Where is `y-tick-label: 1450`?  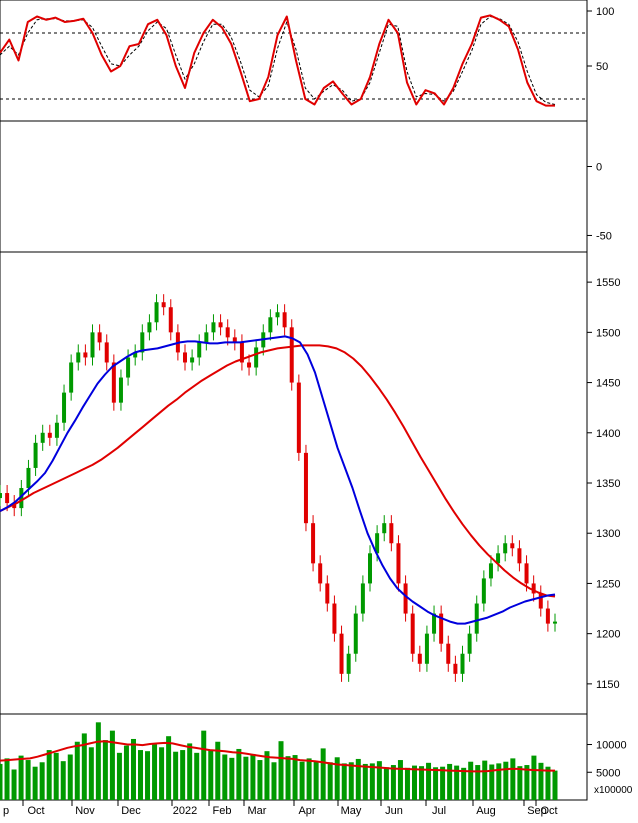
y-tick-label: 1450 is located at coordinates (608, 384).